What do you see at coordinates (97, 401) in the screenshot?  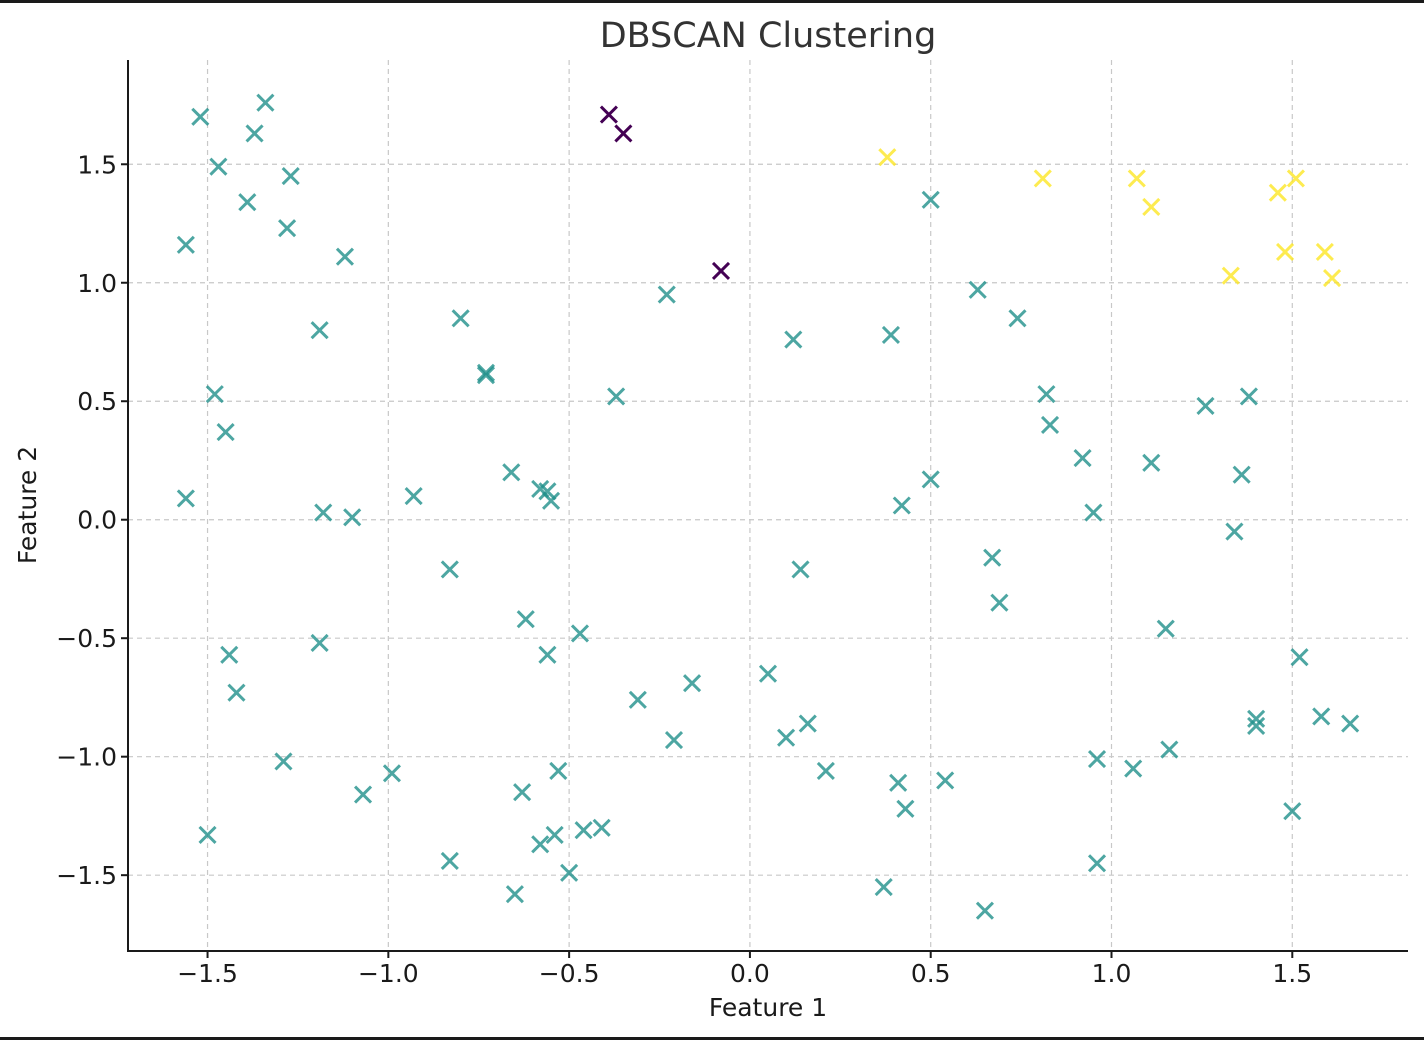 I see `y-tick-label: 0.5` at bounding box center [97, 401].